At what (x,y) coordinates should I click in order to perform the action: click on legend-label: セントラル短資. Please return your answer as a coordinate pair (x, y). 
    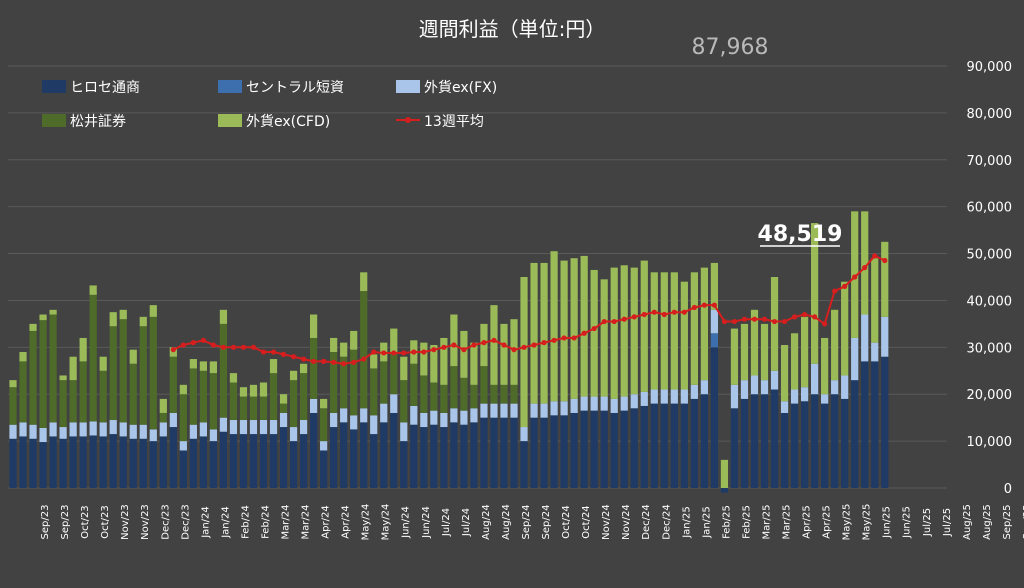
    Looking at the image, I should click on (295, 88).